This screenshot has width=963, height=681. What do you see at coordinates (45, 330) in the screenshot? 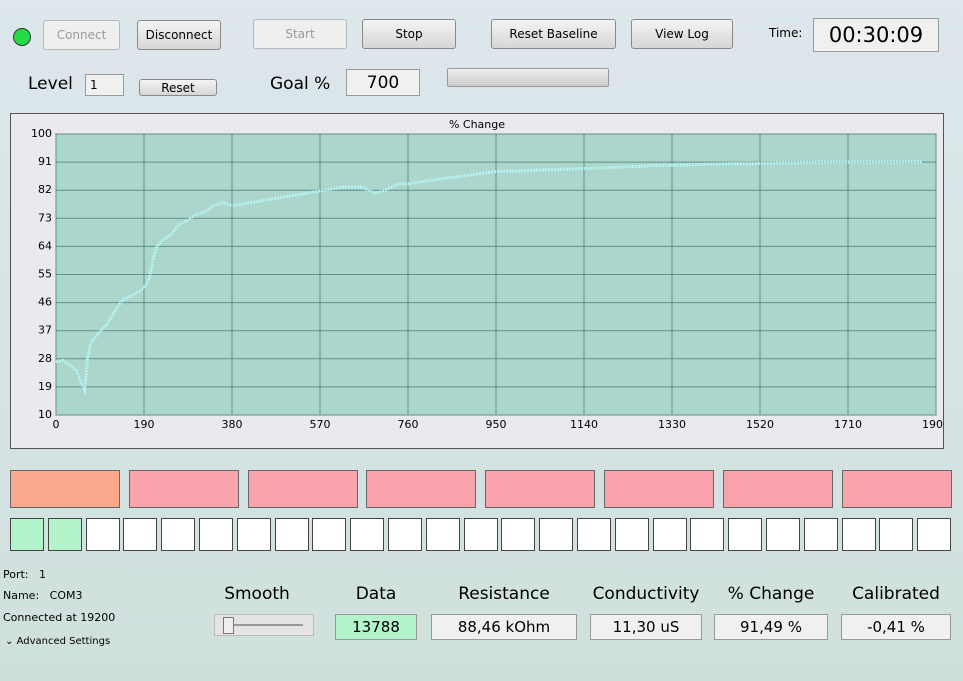
I see `y-tick-label: 37` at bounding box center [45, 330].